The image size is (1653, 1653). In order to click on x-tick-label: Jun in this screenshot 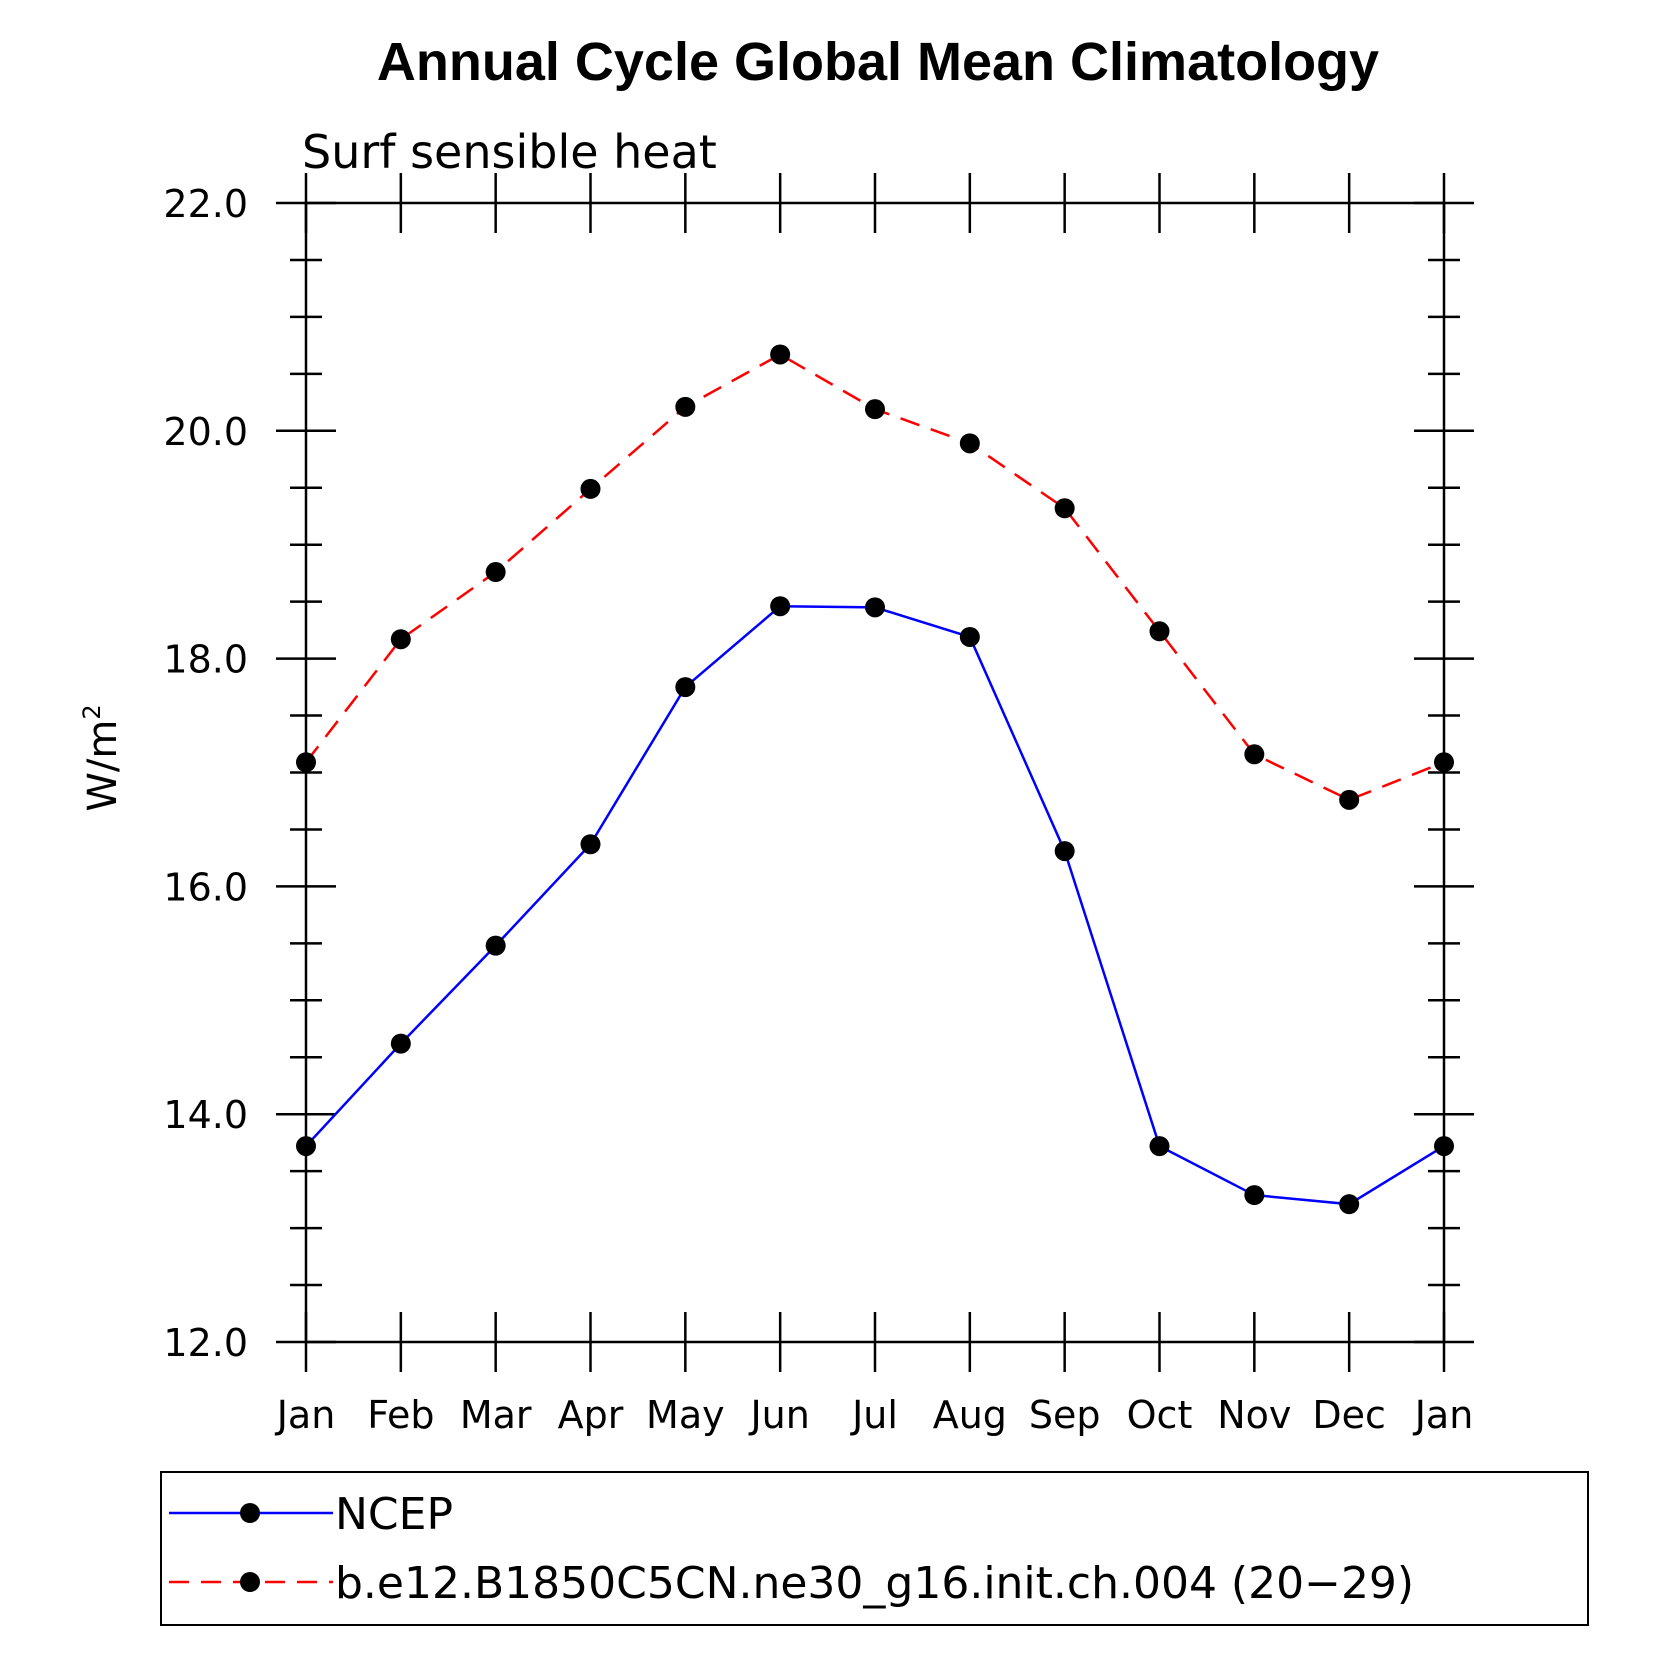, I will do `click(778, 1415)`.